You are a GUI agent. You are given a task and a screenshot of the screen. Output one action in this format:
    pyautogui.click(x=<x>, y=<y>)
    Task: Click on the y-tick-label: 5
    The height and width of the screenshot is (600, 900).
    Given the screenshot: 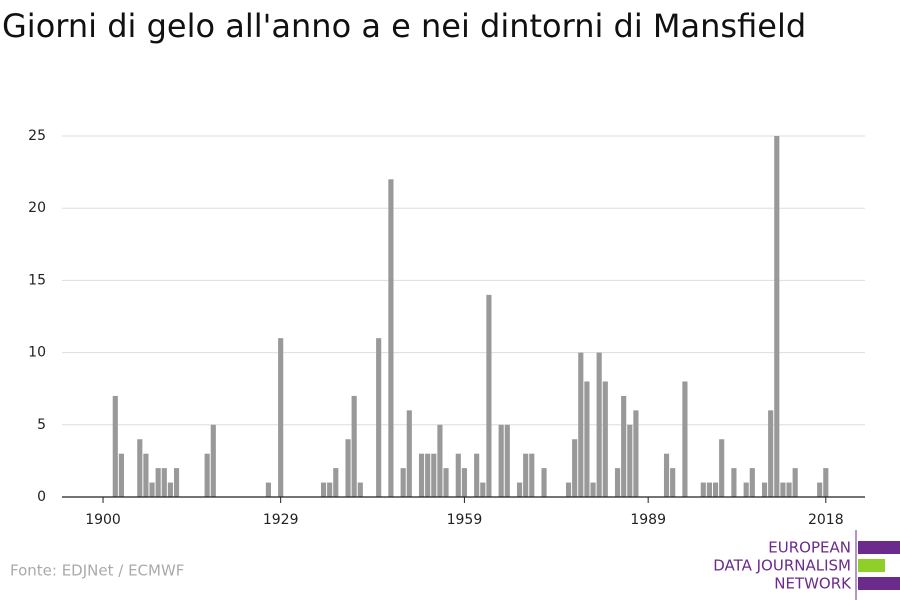 What is the action you would take?
    pyautogui.click(x=41, y=425)
    